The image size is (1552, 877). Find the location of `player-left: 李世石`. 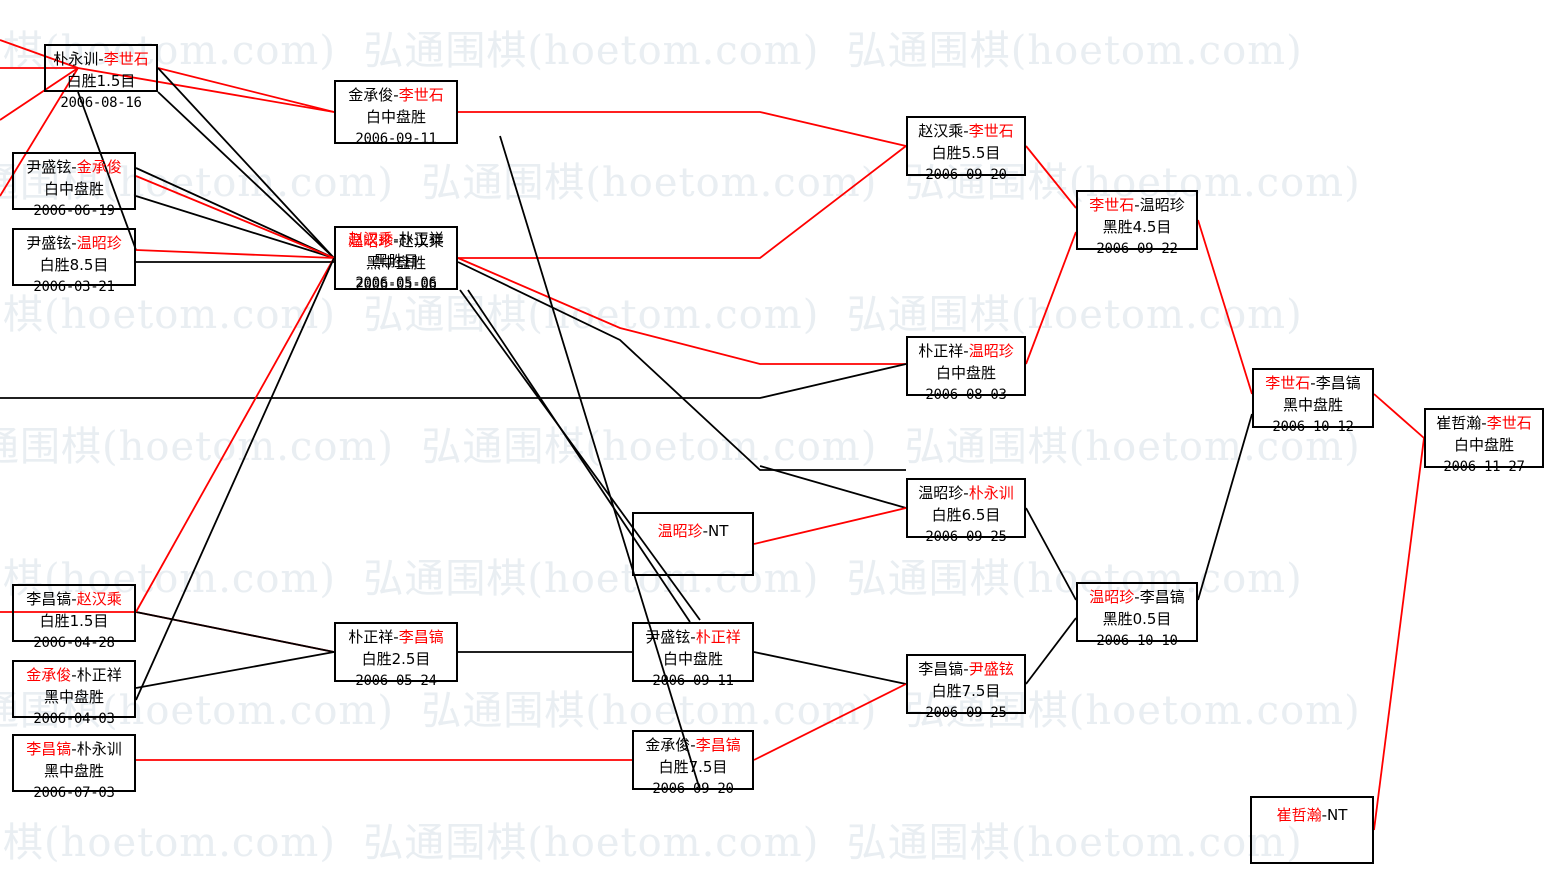

player-left: 李世石 is located at coordinates (1288, 383).